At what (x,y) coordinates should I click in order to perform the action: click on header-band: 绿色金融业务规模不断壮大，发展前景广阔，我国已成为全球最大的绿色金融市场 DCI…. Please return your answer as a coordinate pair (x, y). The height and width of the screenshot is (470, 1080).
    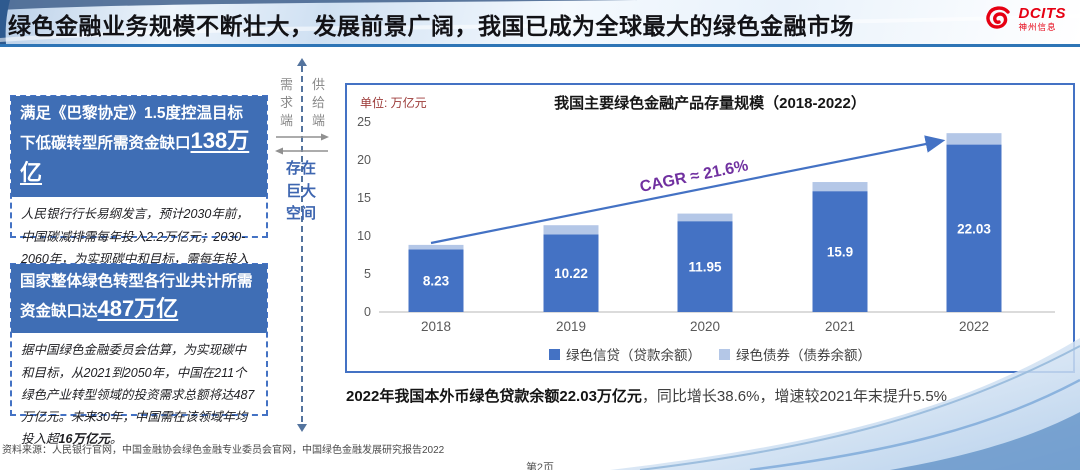
    Looking at the image, I should click on (540, 22).